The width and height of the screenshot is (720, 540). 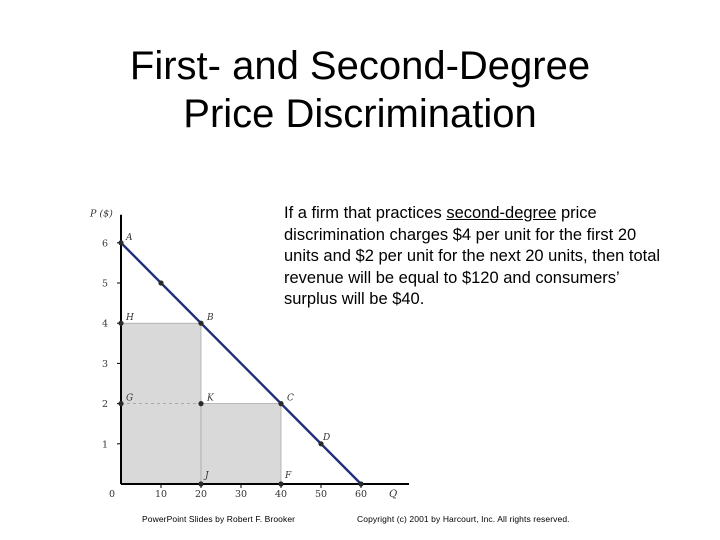 I want to click on point-label: J, so click(x=206, y=476).